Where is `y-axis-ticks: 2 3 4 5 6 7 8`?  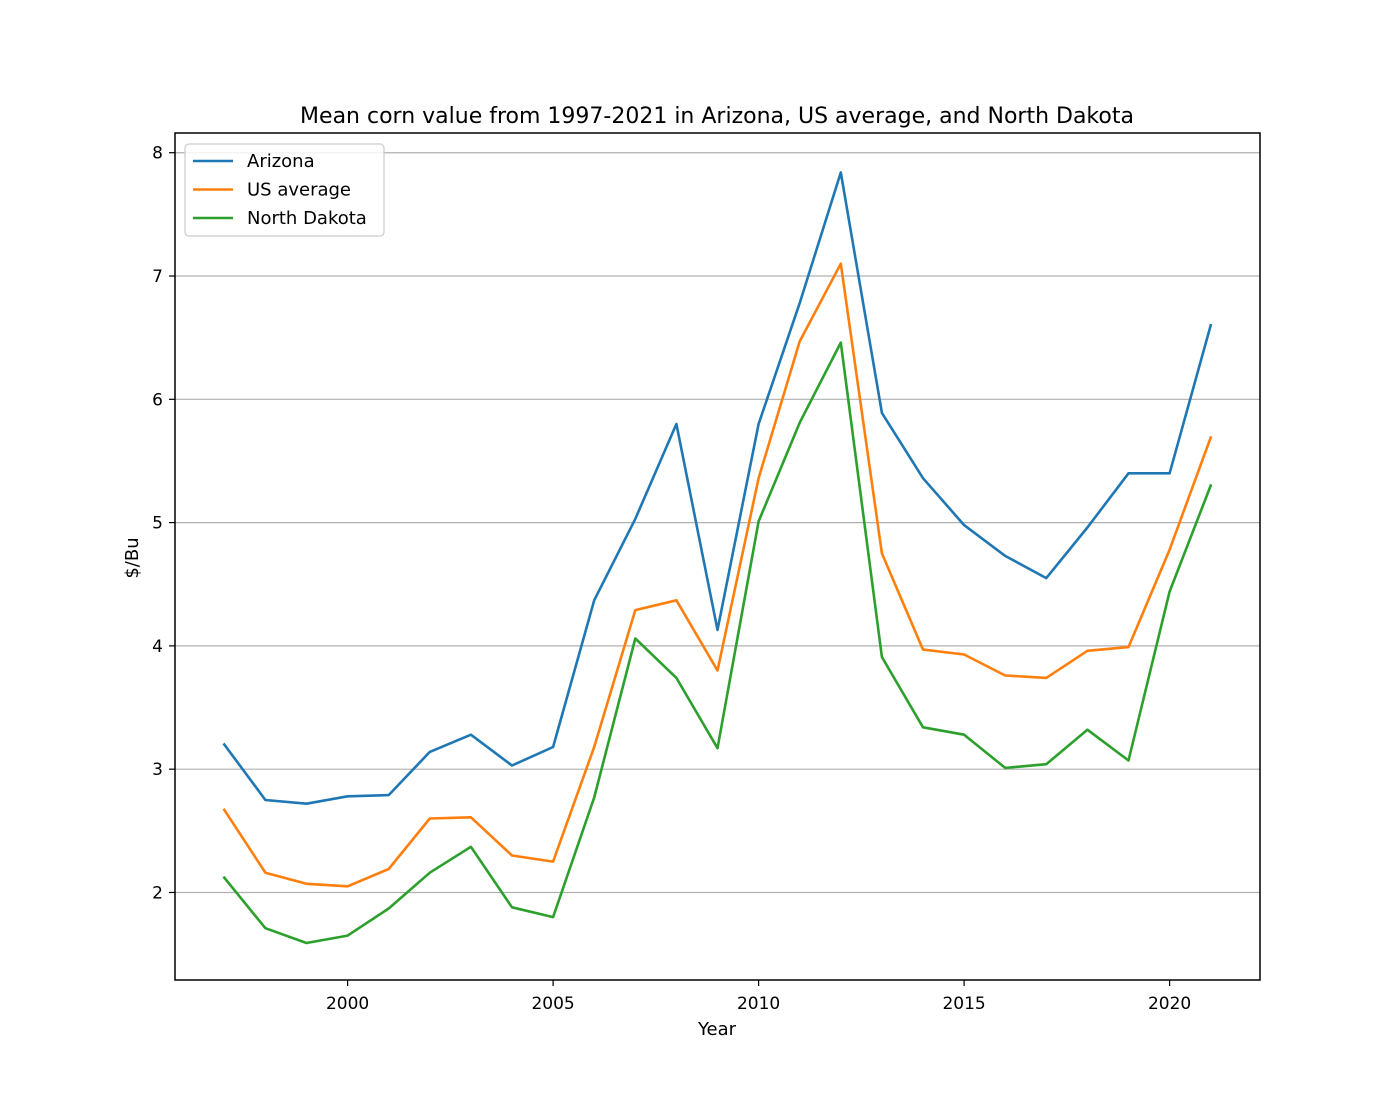
y-axis-ticks: 2 3 4 5 6 7 8 is located at coordinates (163, 523).